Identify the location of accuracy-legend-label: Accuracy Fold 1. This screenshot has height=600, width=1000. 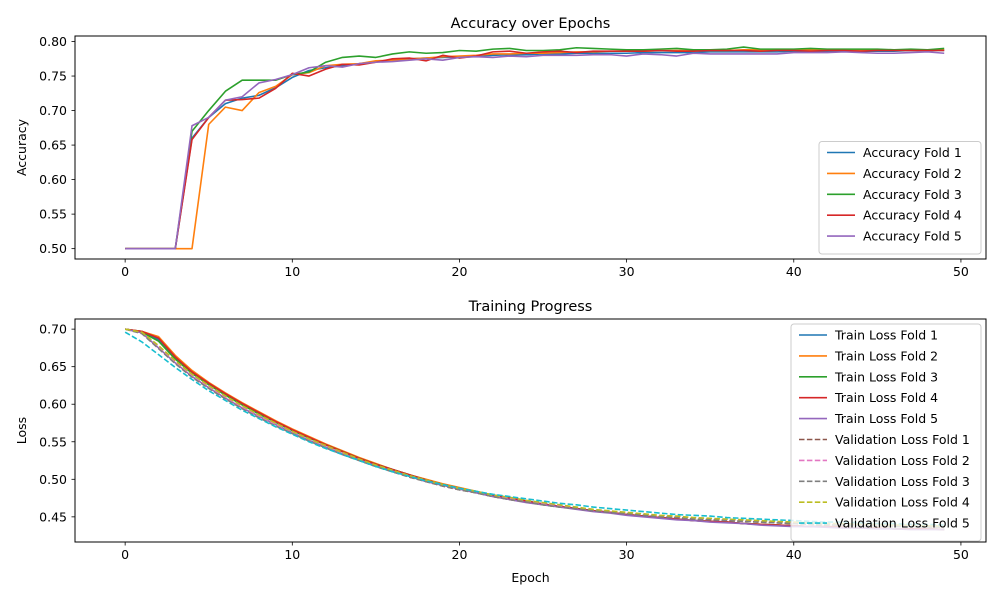
(912, 152).